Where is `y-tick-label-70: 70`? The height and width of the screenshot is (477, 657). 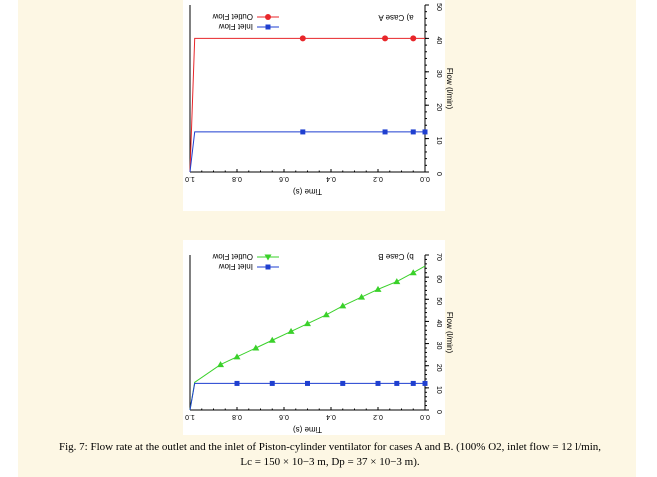 y-tick-label-70: 70 is located at coordinates (438, 257).